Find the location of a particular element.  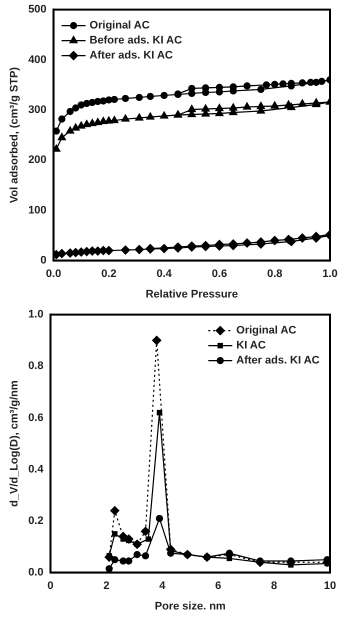

y-axis-title: Vol adsorbed, (cm³/g STP) is located at coordinates (14, 135).